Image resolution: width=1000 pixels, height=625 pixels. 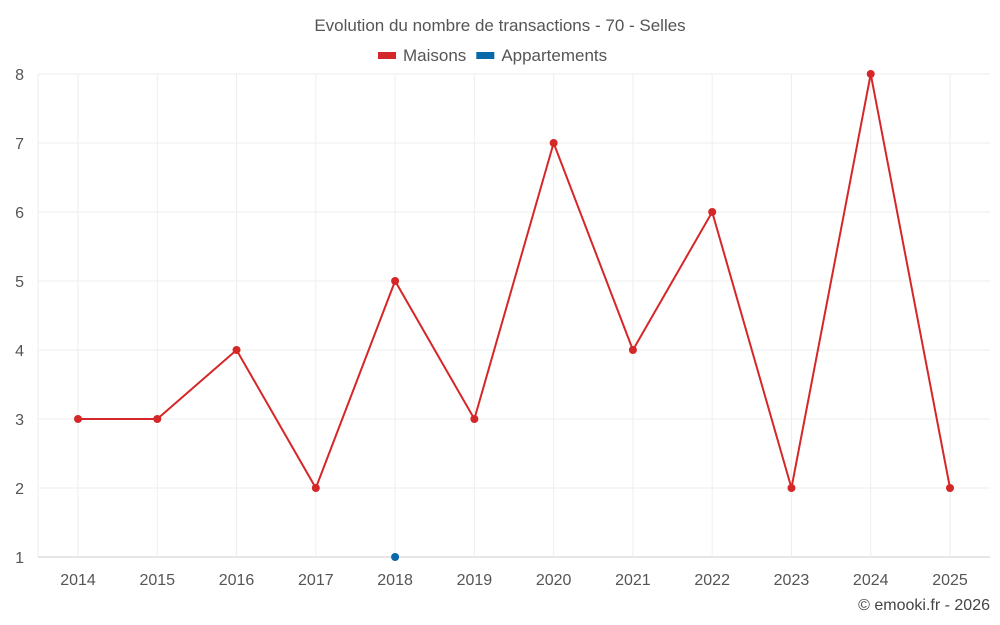 I want to click on y-tick-label: 4, so click(x=19, y=351).